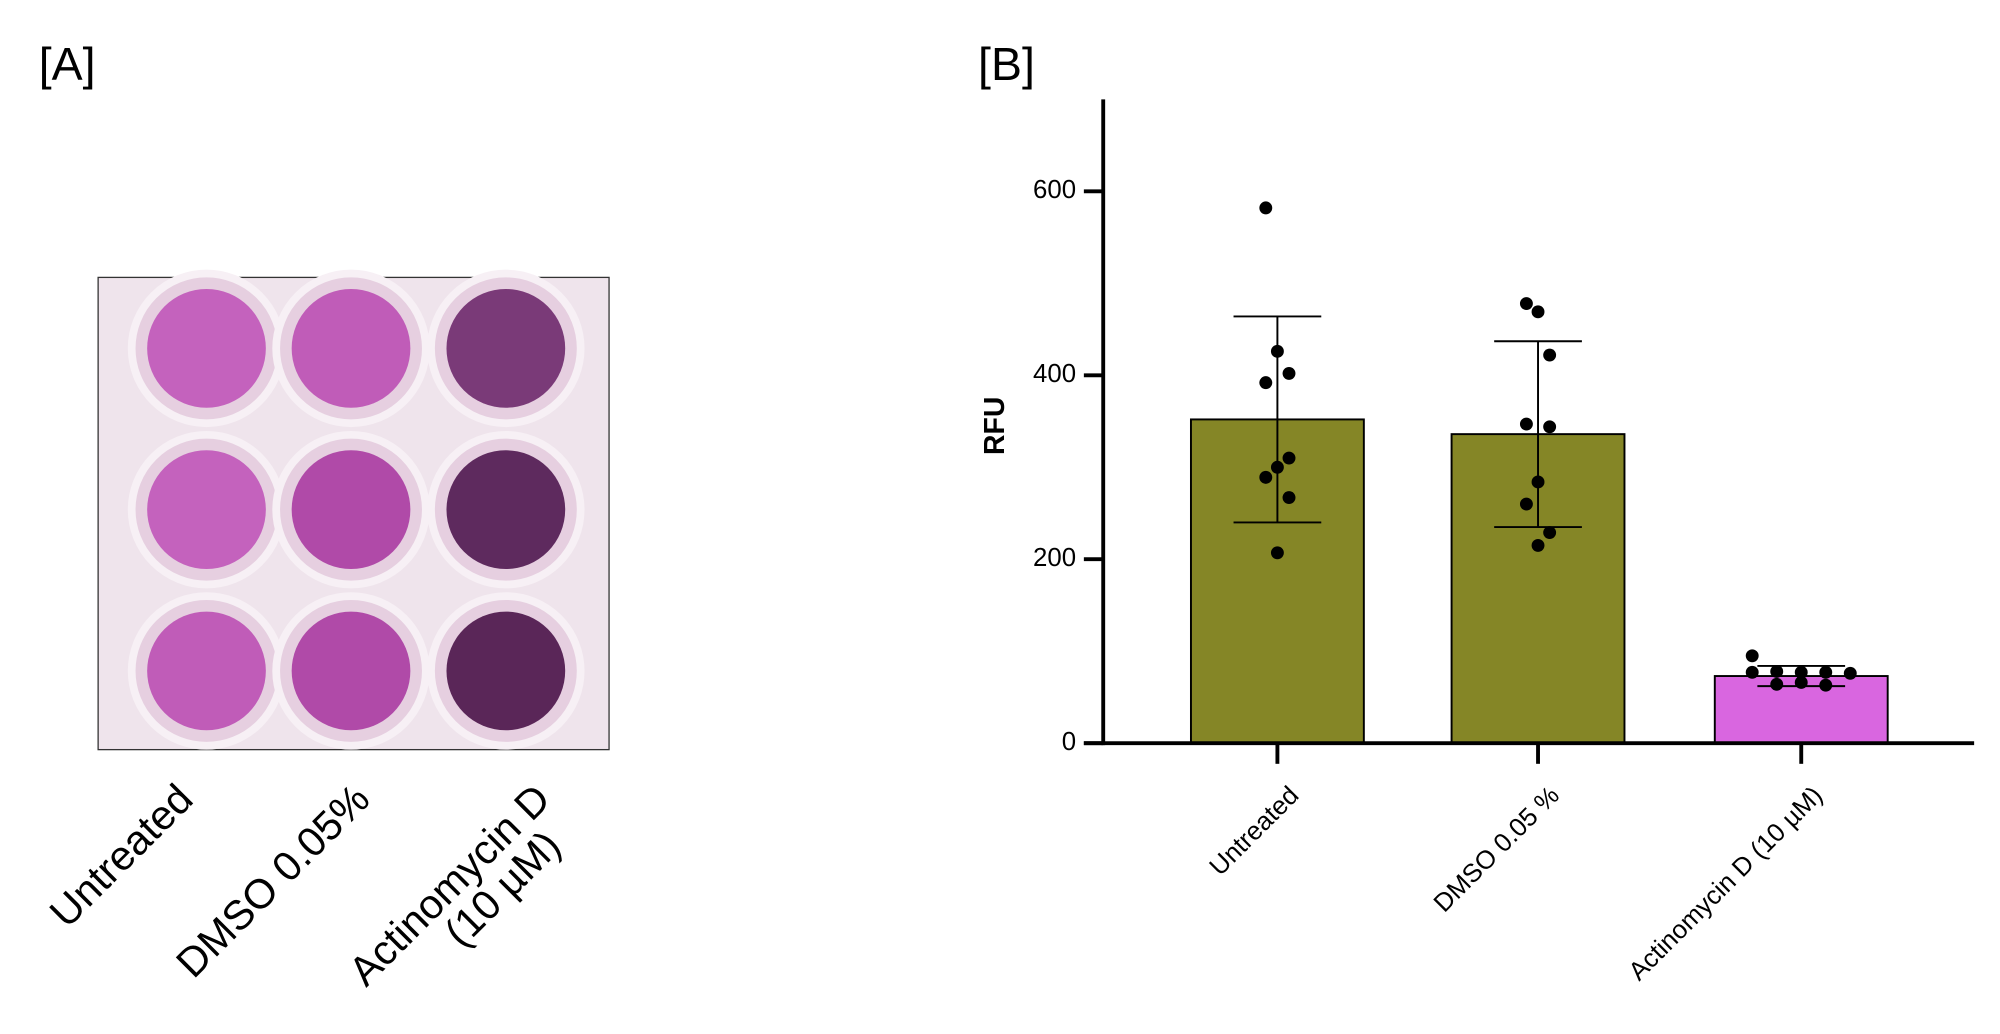 This screenshot has width=2000, height=1034. What do you see at coordinates (1497, 849) in the screenshot?
I see `x-tick-label: DMSO 0.05 %` at bounding box center [1497, 849].